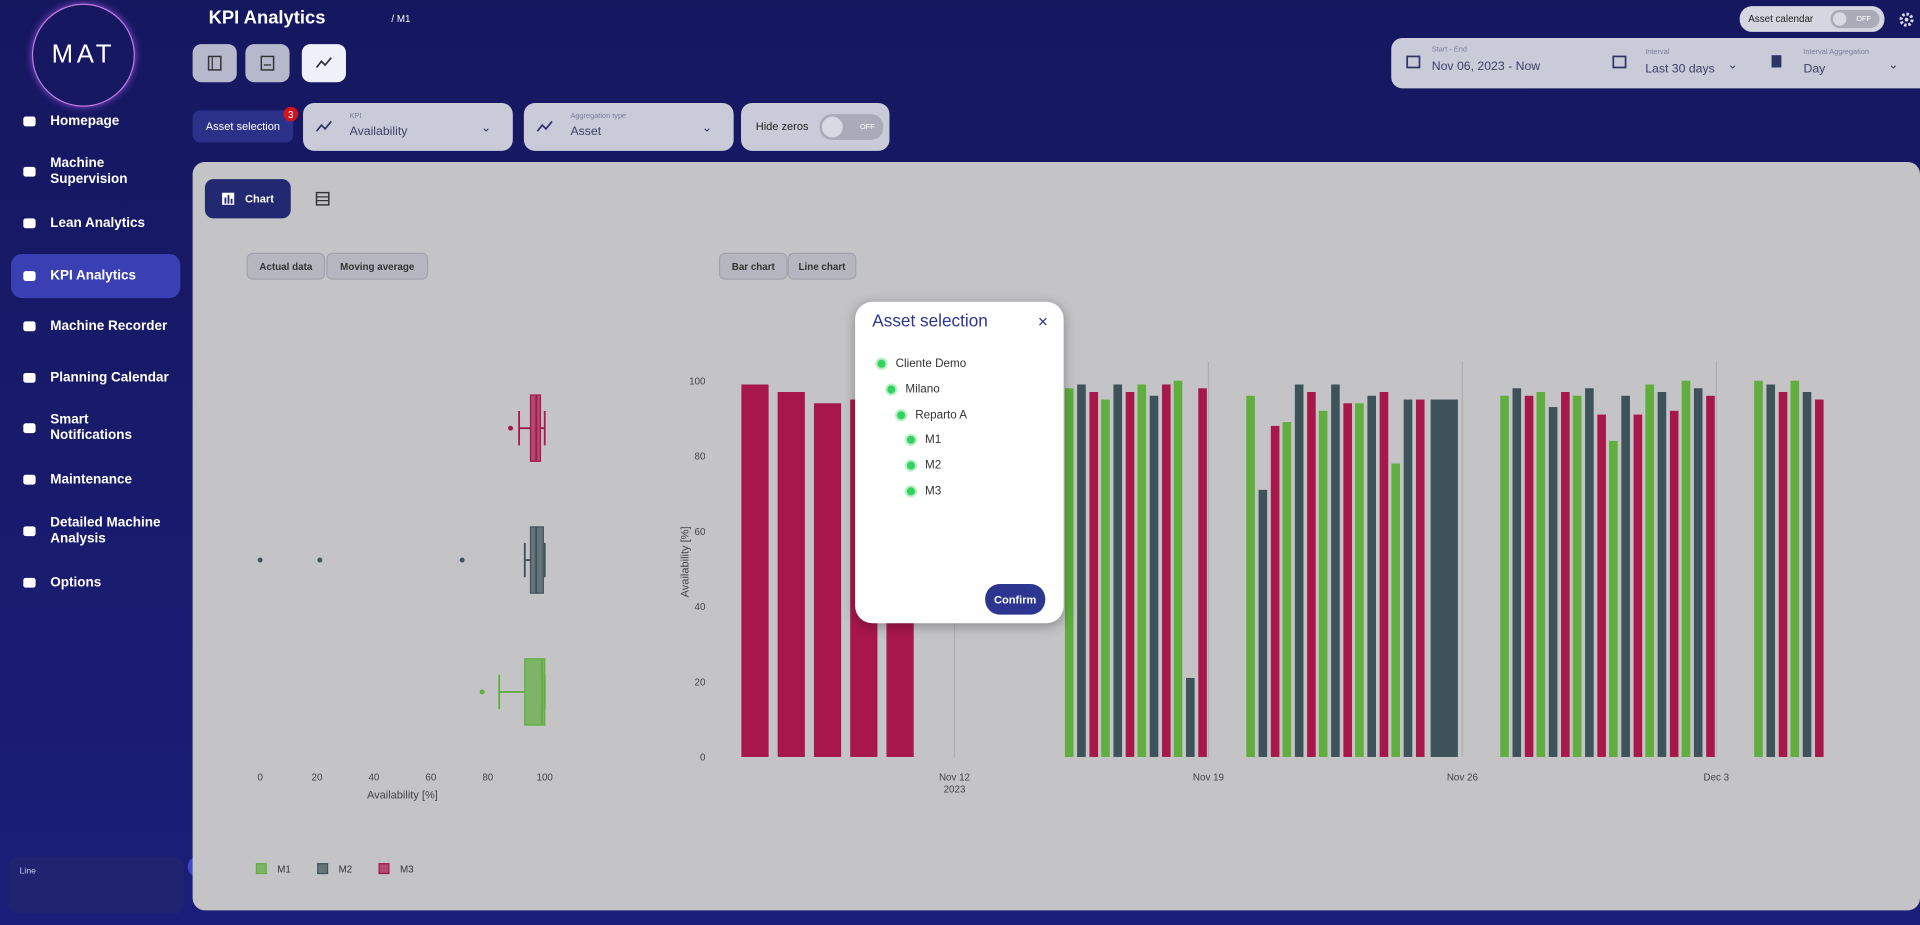 This screenshot has height=925, width=1920. I want to click on line-label: Line, so click(27, 871).